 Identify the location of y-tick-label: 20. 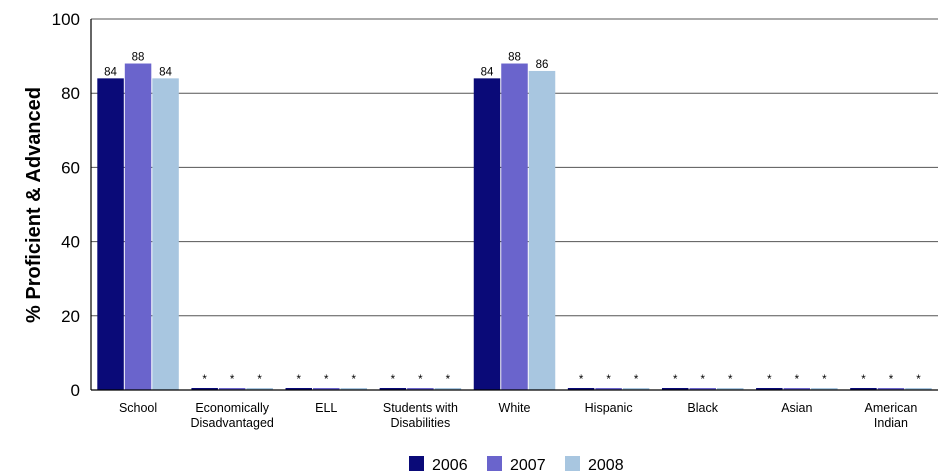
(70, 316).